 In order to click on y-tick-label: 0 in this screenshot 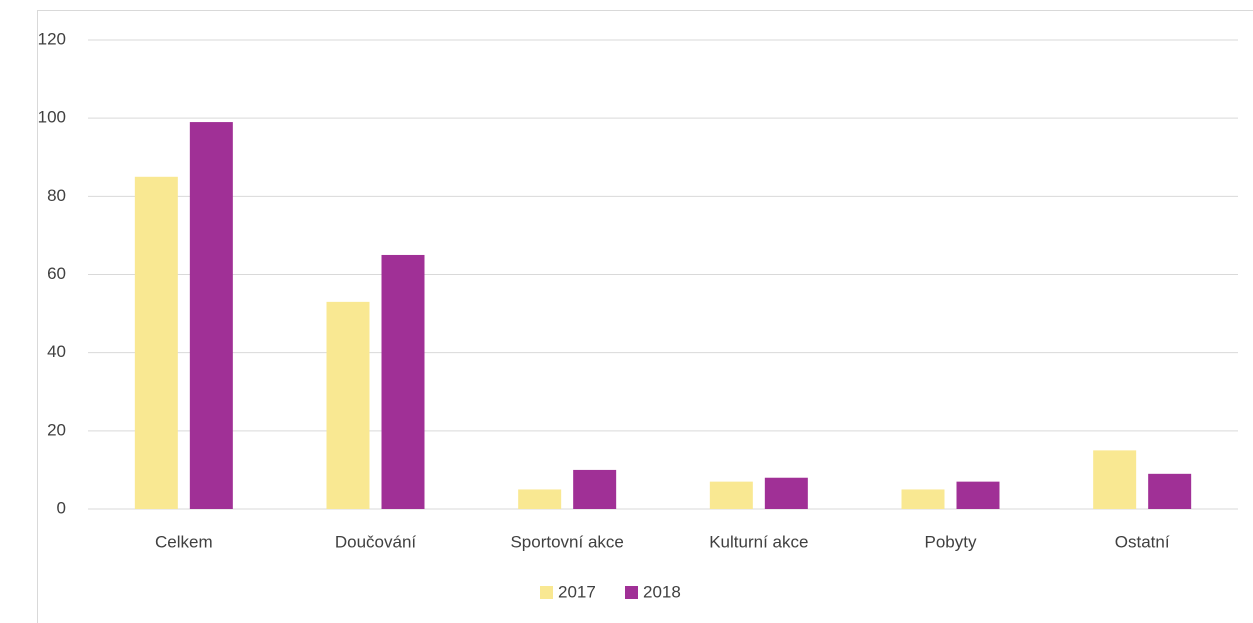, I will do `click(61, 507)`.